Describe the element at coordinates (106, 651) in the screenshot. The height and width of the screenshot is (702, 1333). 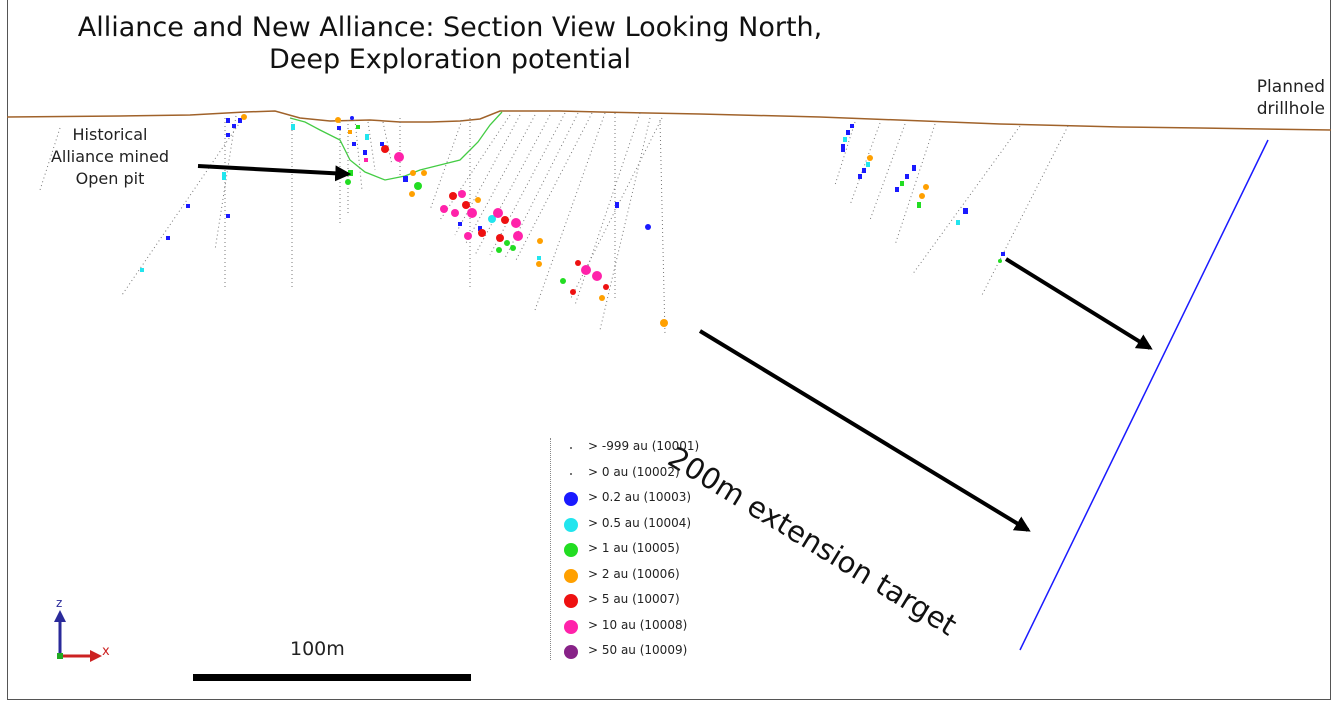
I see `axis-x-label: x` at that location.